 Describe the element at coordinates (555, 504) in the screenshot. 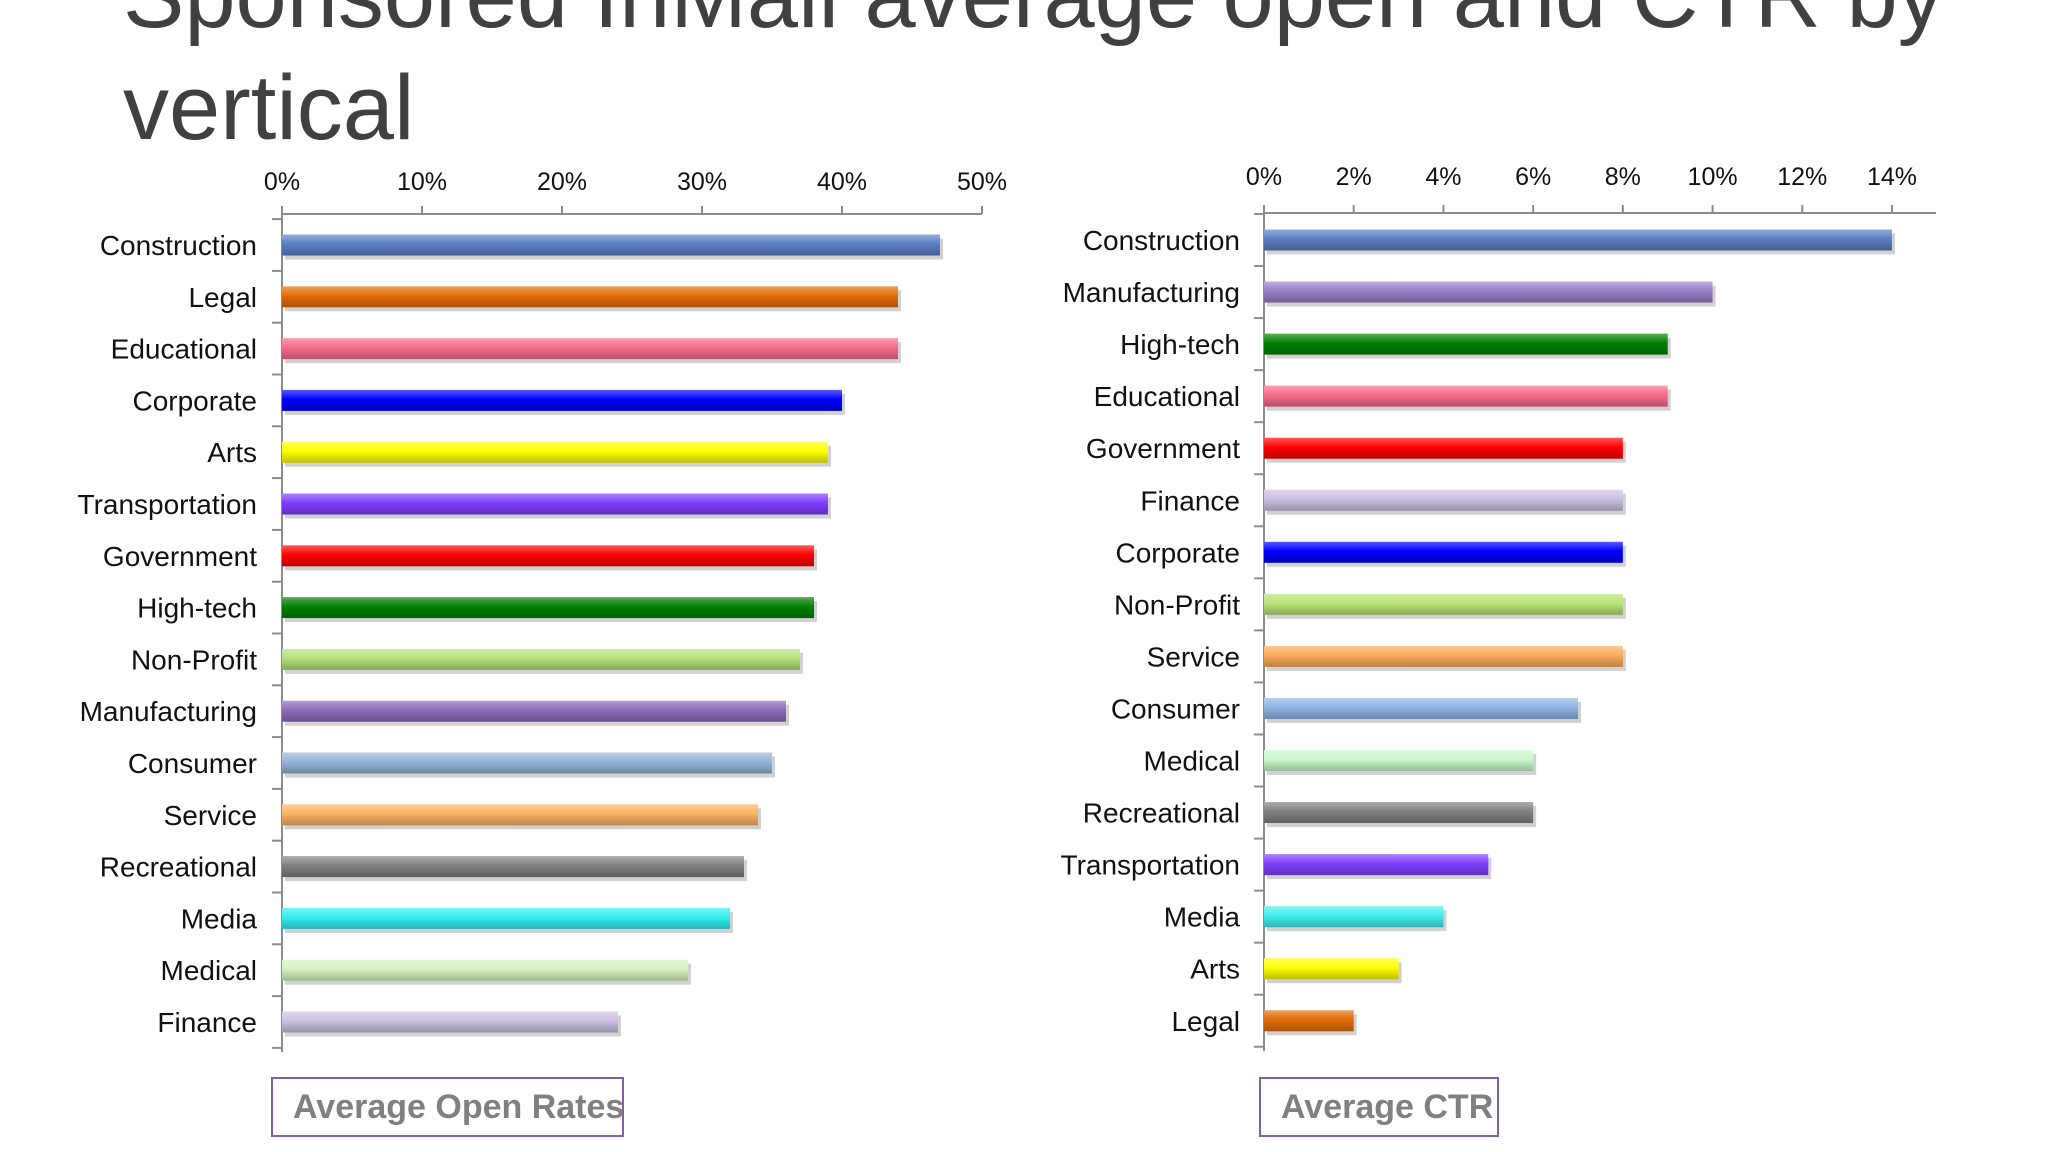

I see `open-rate-bar-transportation` at that location.